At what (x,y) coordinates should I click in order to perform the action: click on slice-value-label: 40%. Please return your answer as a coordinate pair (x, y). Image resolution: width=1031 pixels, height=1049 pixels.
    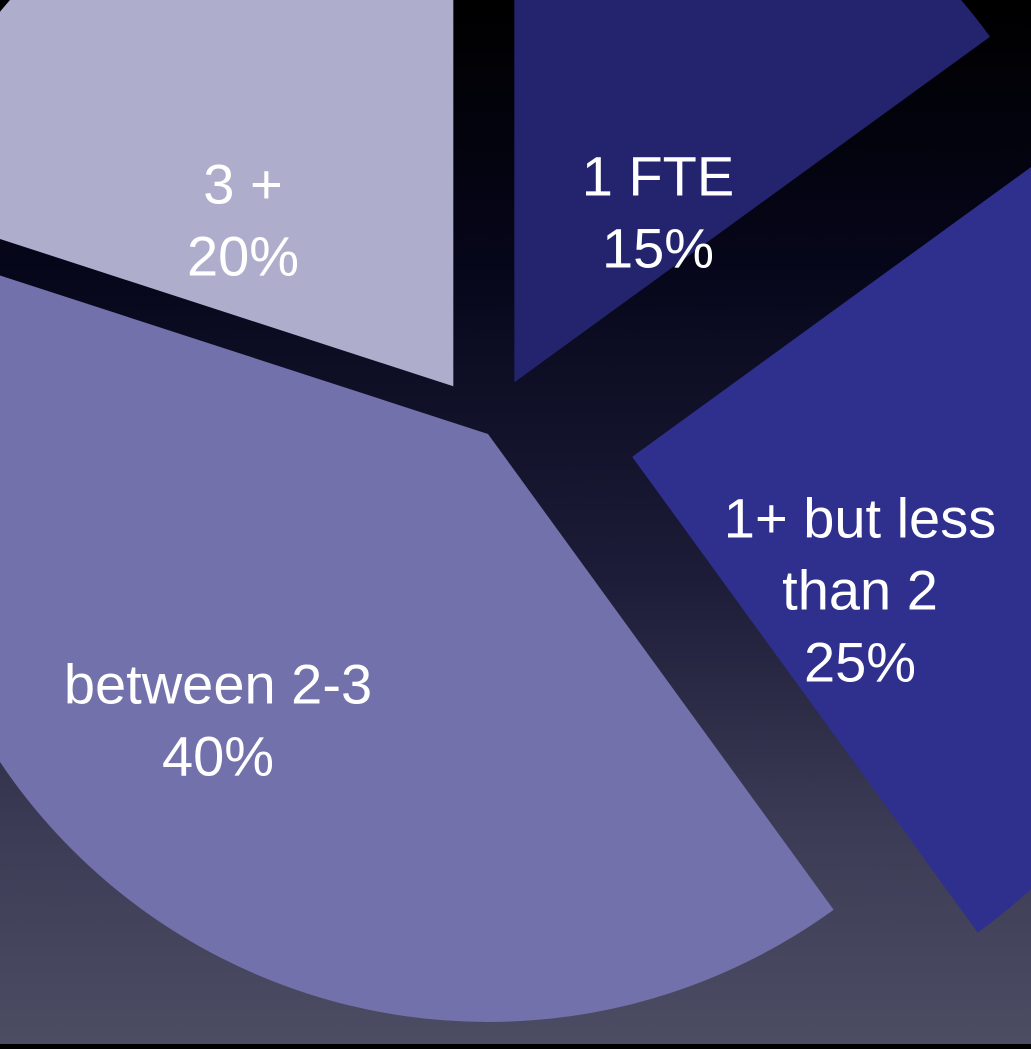
    Looking at the image, I should click on (218, 756).